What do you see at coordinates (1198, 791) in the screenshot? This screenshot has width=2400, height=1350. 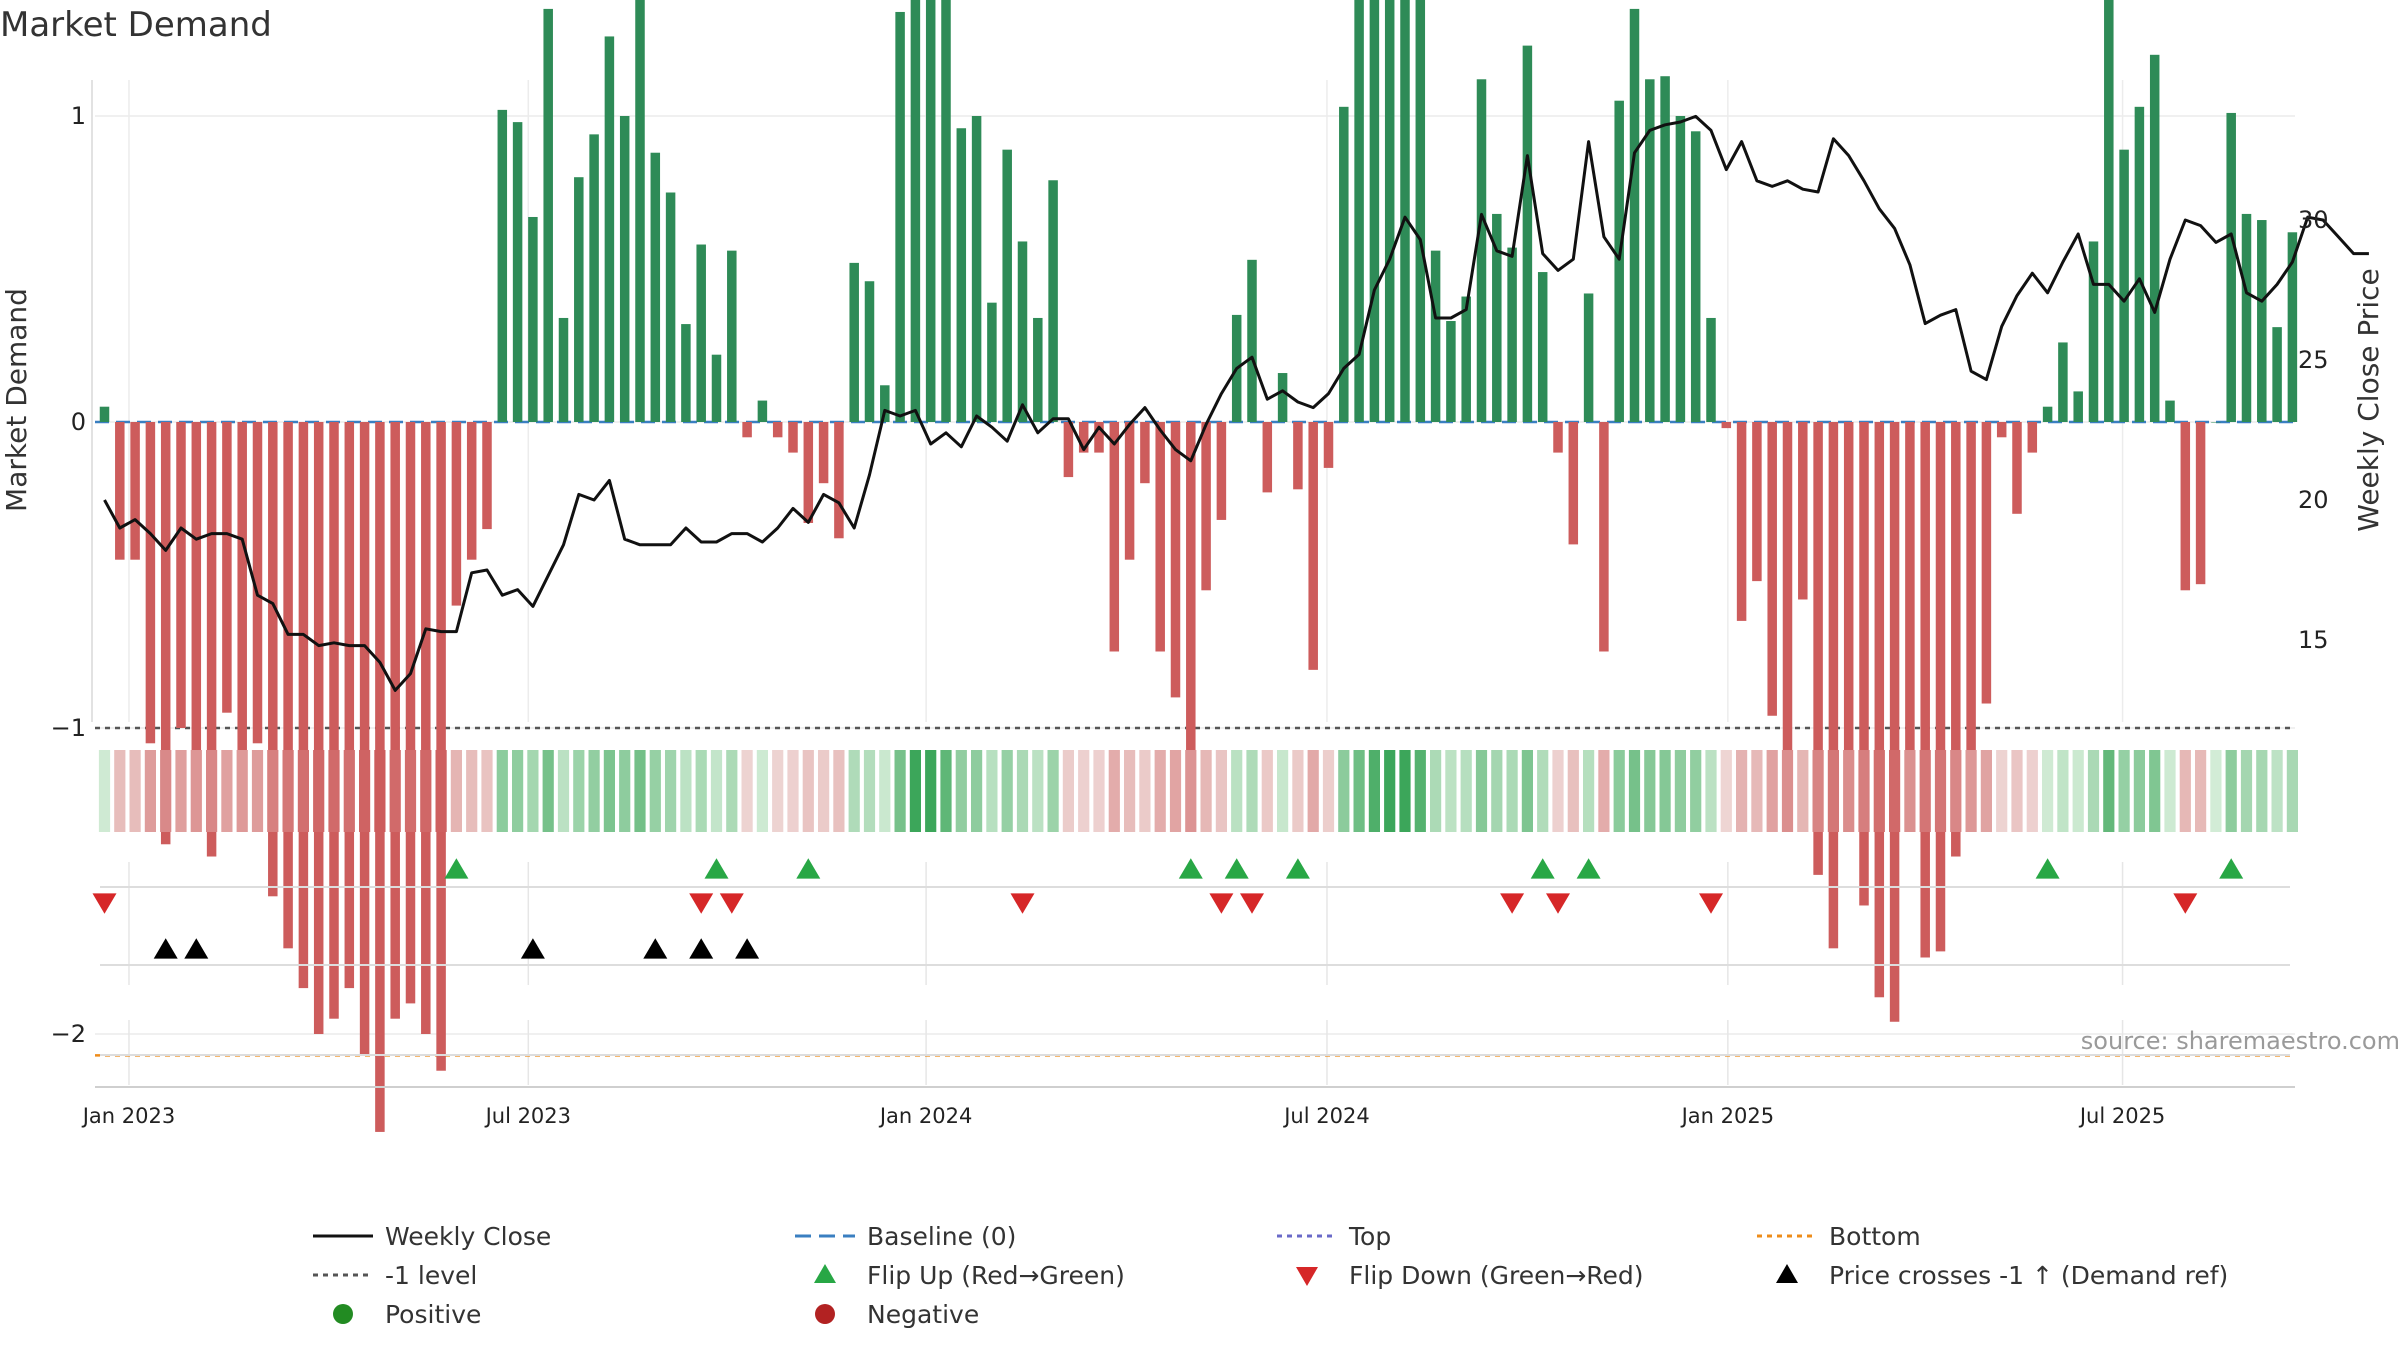 I see `demand-heat-strip` at bounding box center [1198, 791].